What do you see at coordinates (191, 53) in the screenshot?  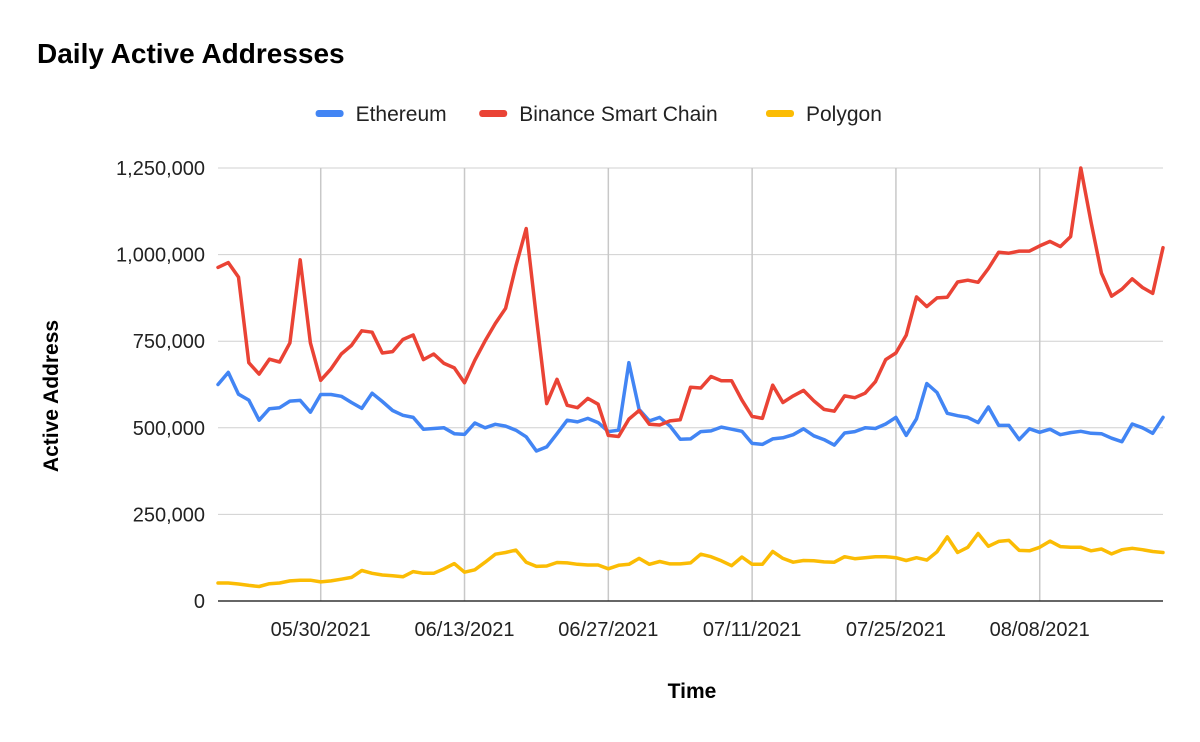 I see `chart-title: Daily Active Addresses` at bounding box center [191, 53].